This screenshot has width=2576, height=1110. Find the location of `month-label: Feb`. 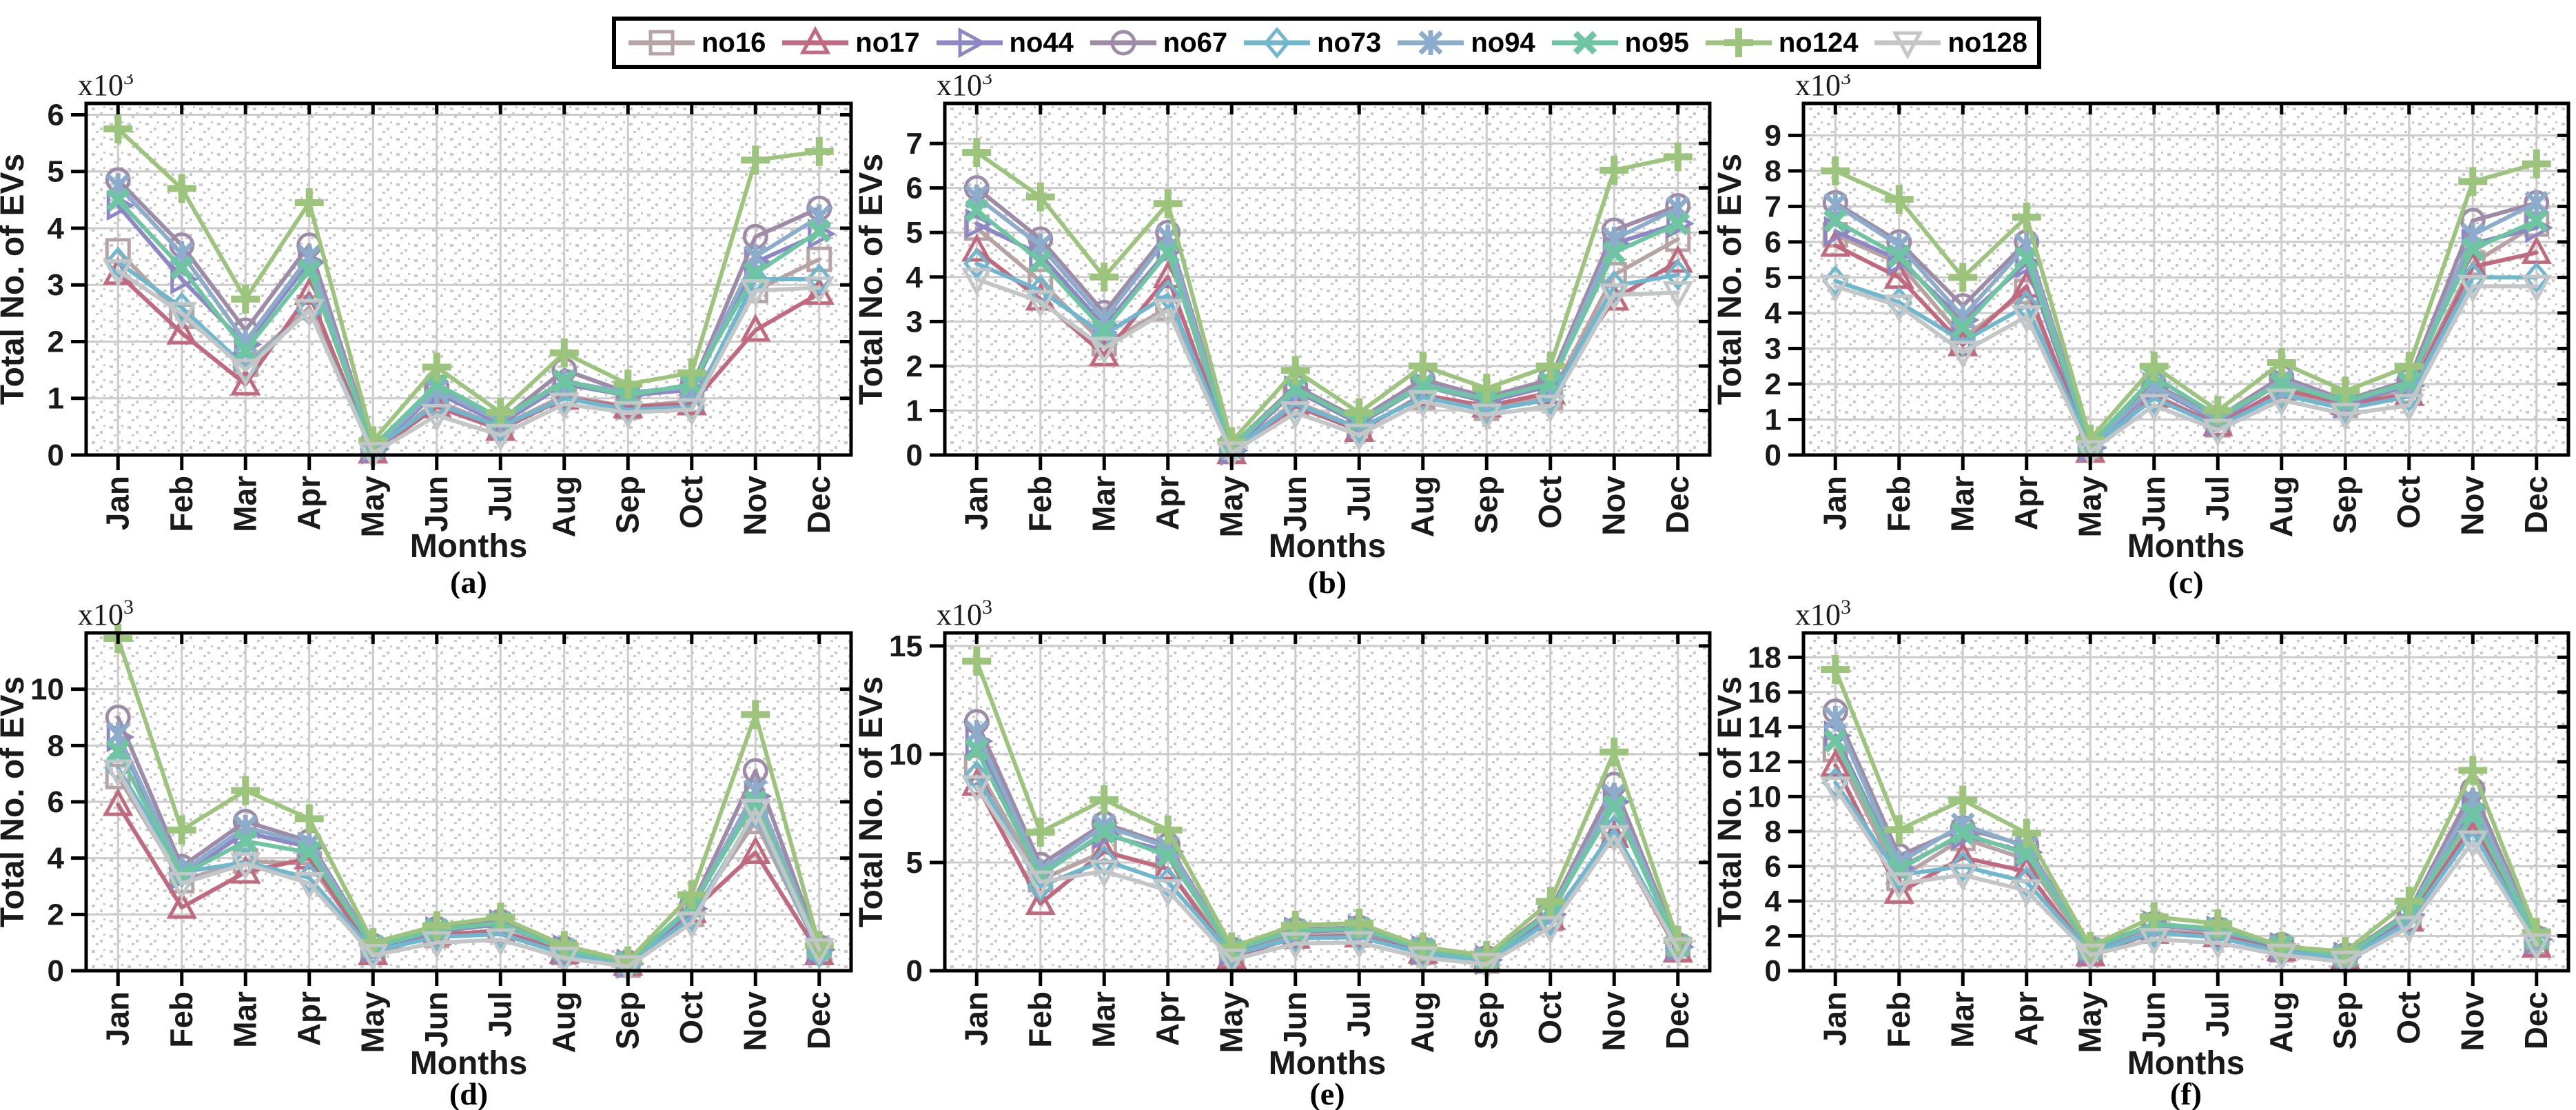

month-label: Feb is located at coordinates (181, 504).